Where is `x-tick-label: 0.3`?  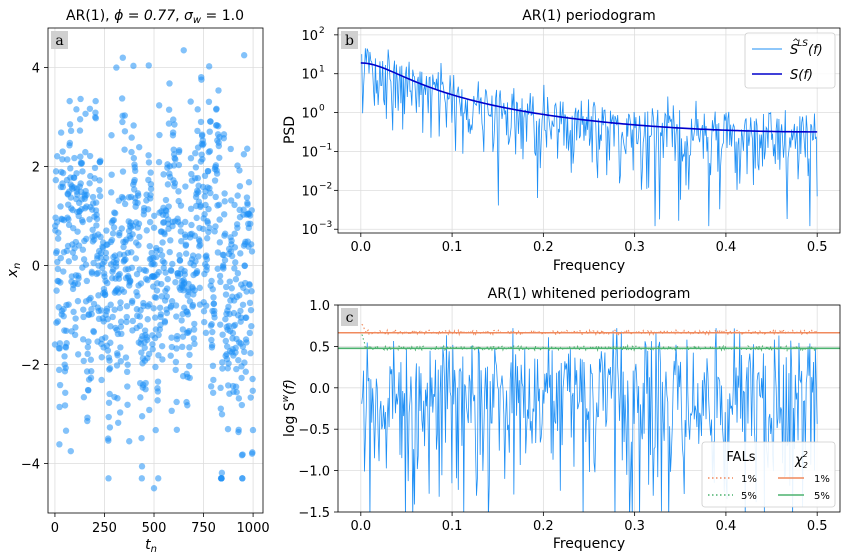 x-tick-label: 0.3 is located at coordinates (634, 247).